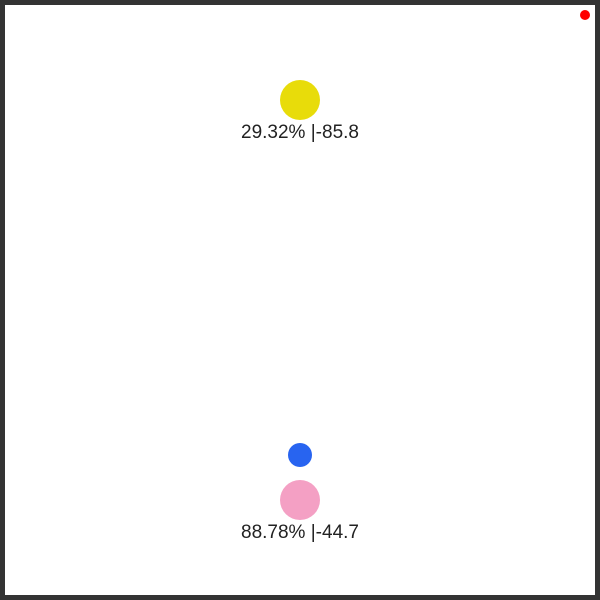 This screenshot has width=600, height=600. I want to click on pink-target-circle, so click(300, 500).